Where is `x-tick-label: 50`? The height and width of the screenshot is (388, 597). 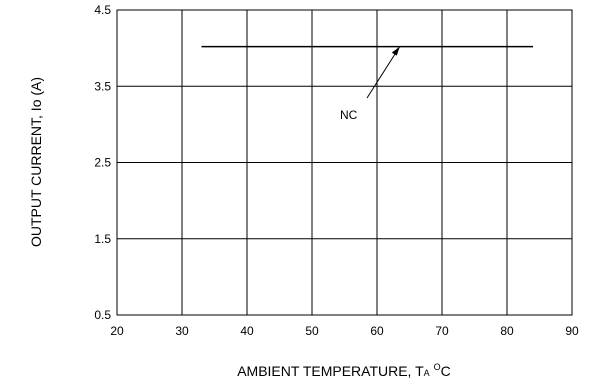 x-tick-label: 50 is located at coordinates (312, 331).